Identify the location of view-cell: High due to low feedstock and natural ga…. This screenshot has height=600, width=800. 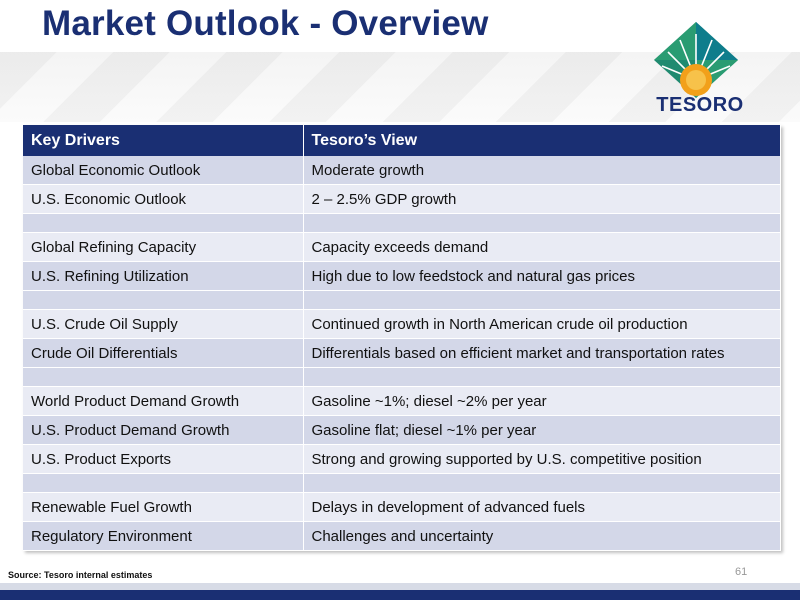
(542, 276).